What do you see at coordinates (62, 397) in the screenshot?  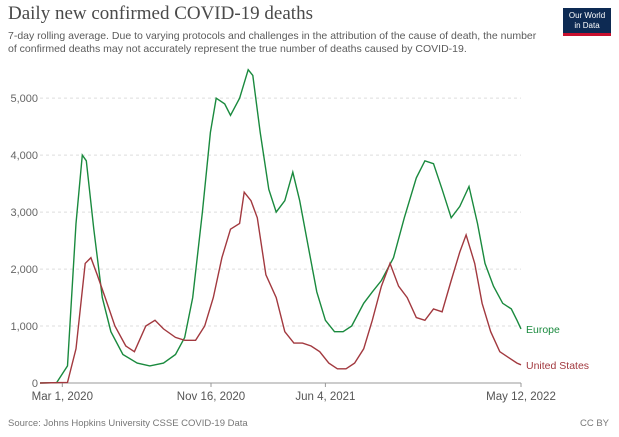 I see `x-tick-label: Mar 1, 2020` at bounding box center [62, 397].